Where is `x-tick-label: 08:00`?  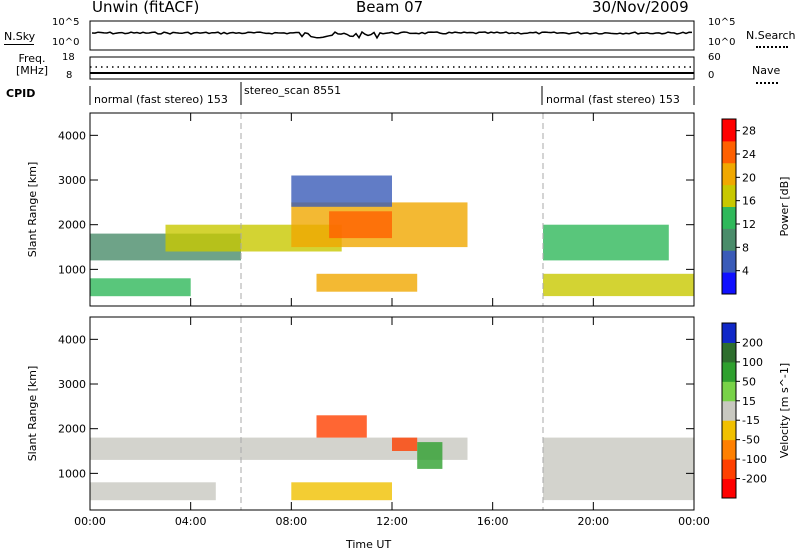
x-tick-label: 08:00 is located at coordinates (291, 521).